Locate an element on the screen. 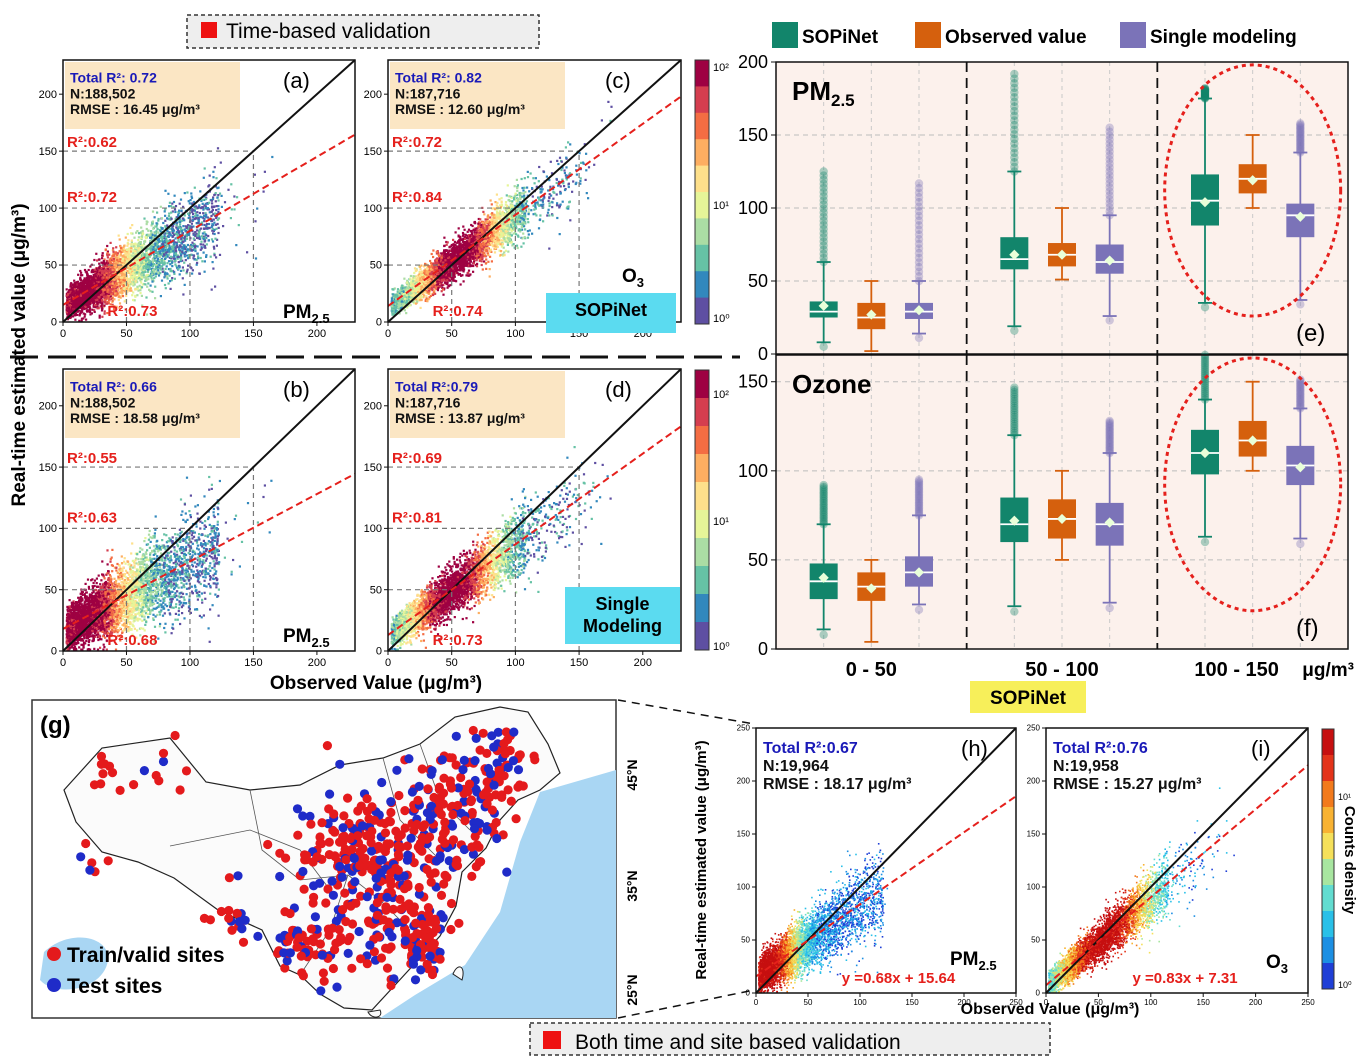 This screenshot has width=1370, height=1057. segment-r2: R²:0.73 is located at coordinates (132, 311).